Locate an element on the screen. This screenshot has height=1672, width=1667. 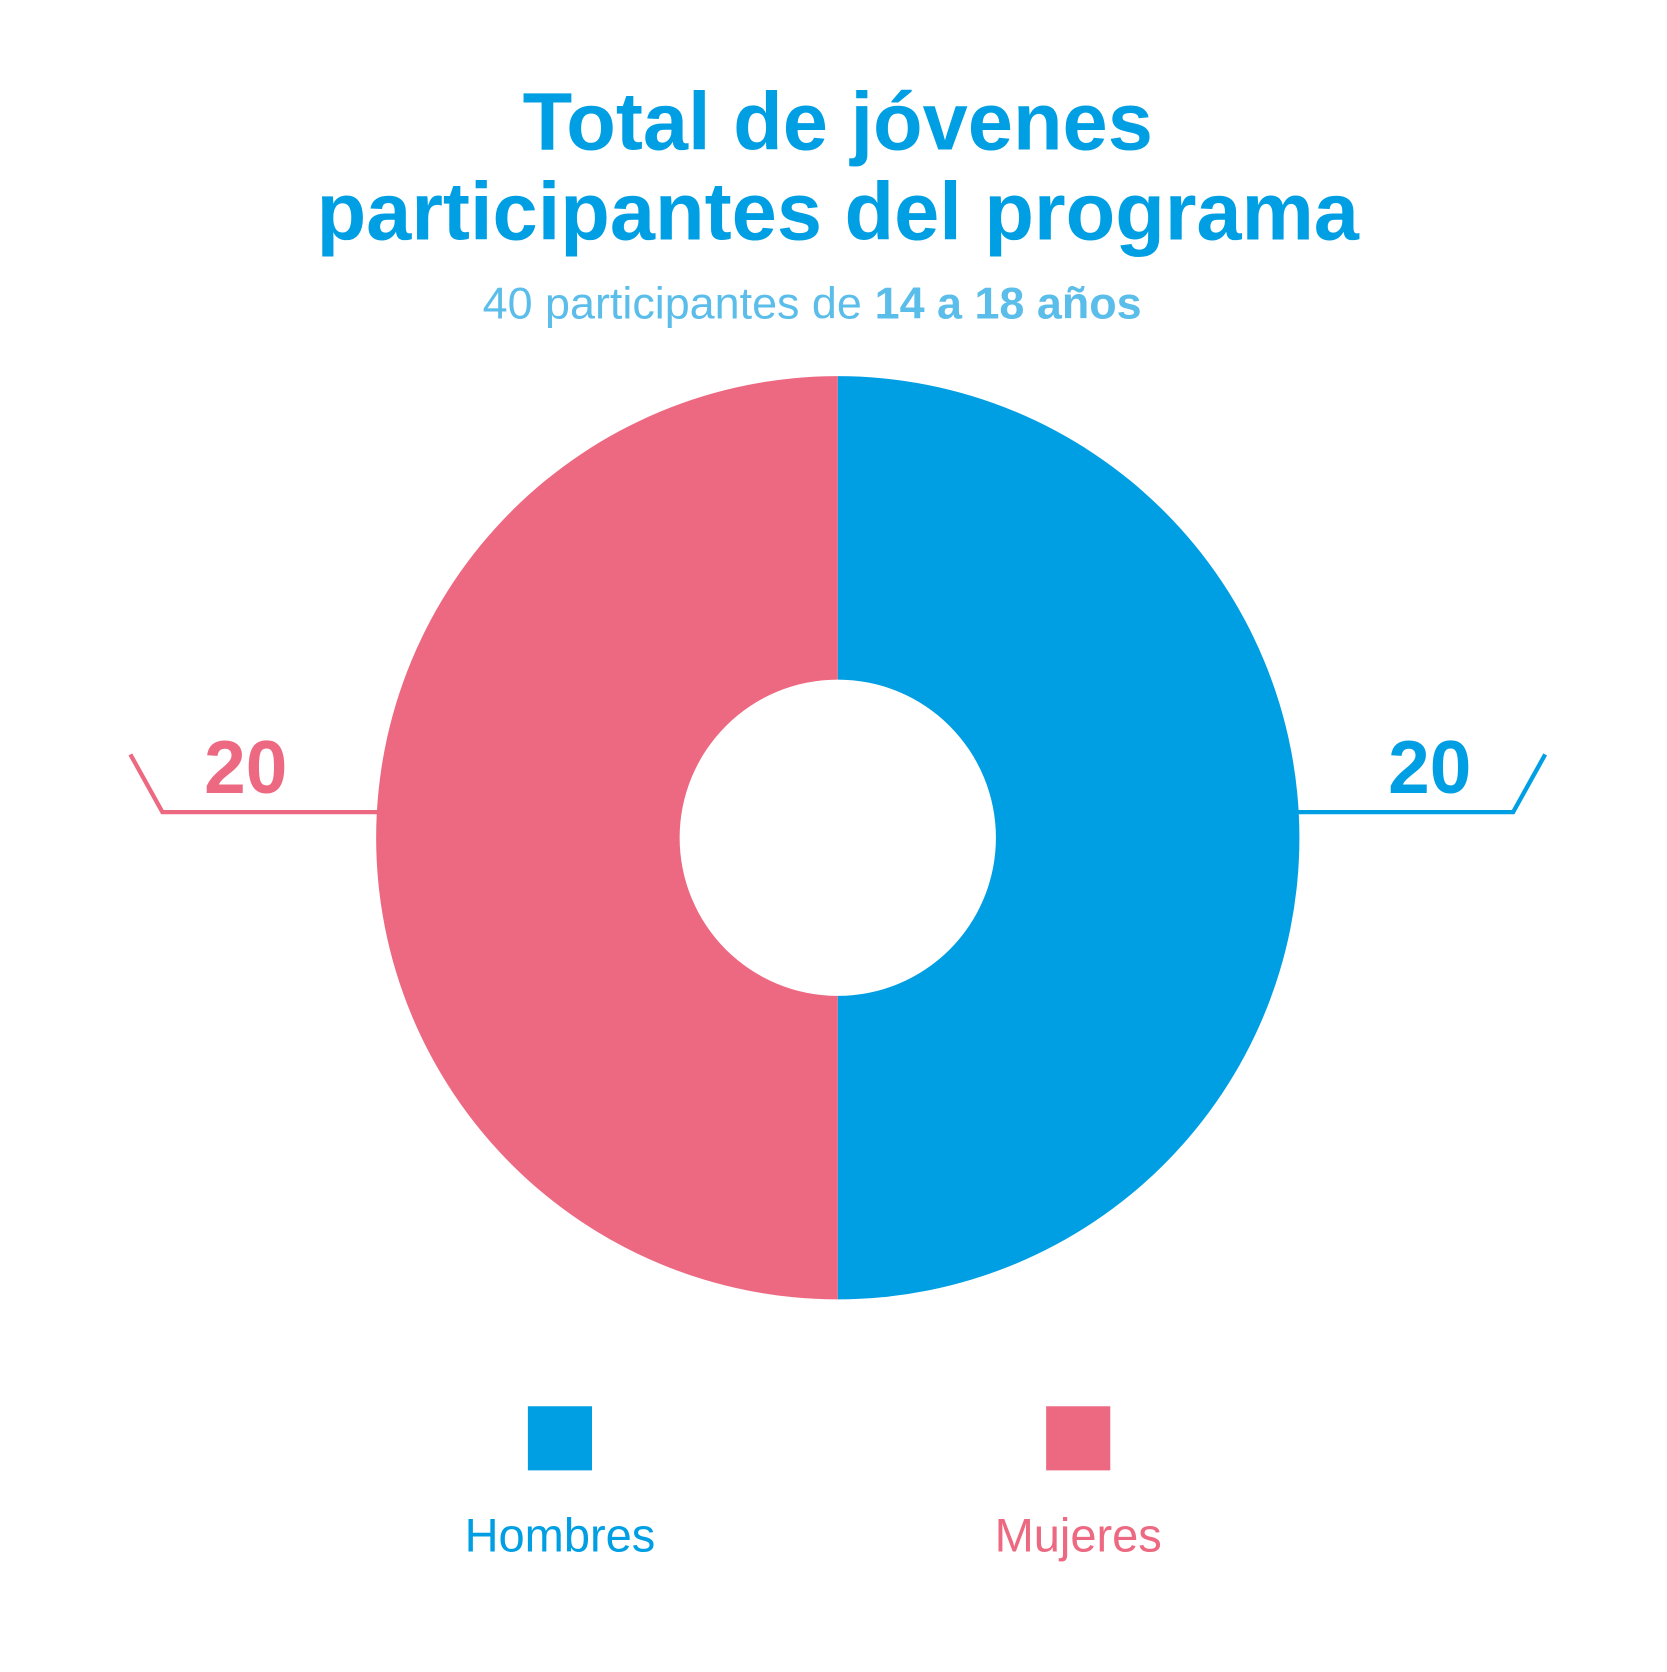
chart-title: participantes del programa is located at coordinates (838, 211).